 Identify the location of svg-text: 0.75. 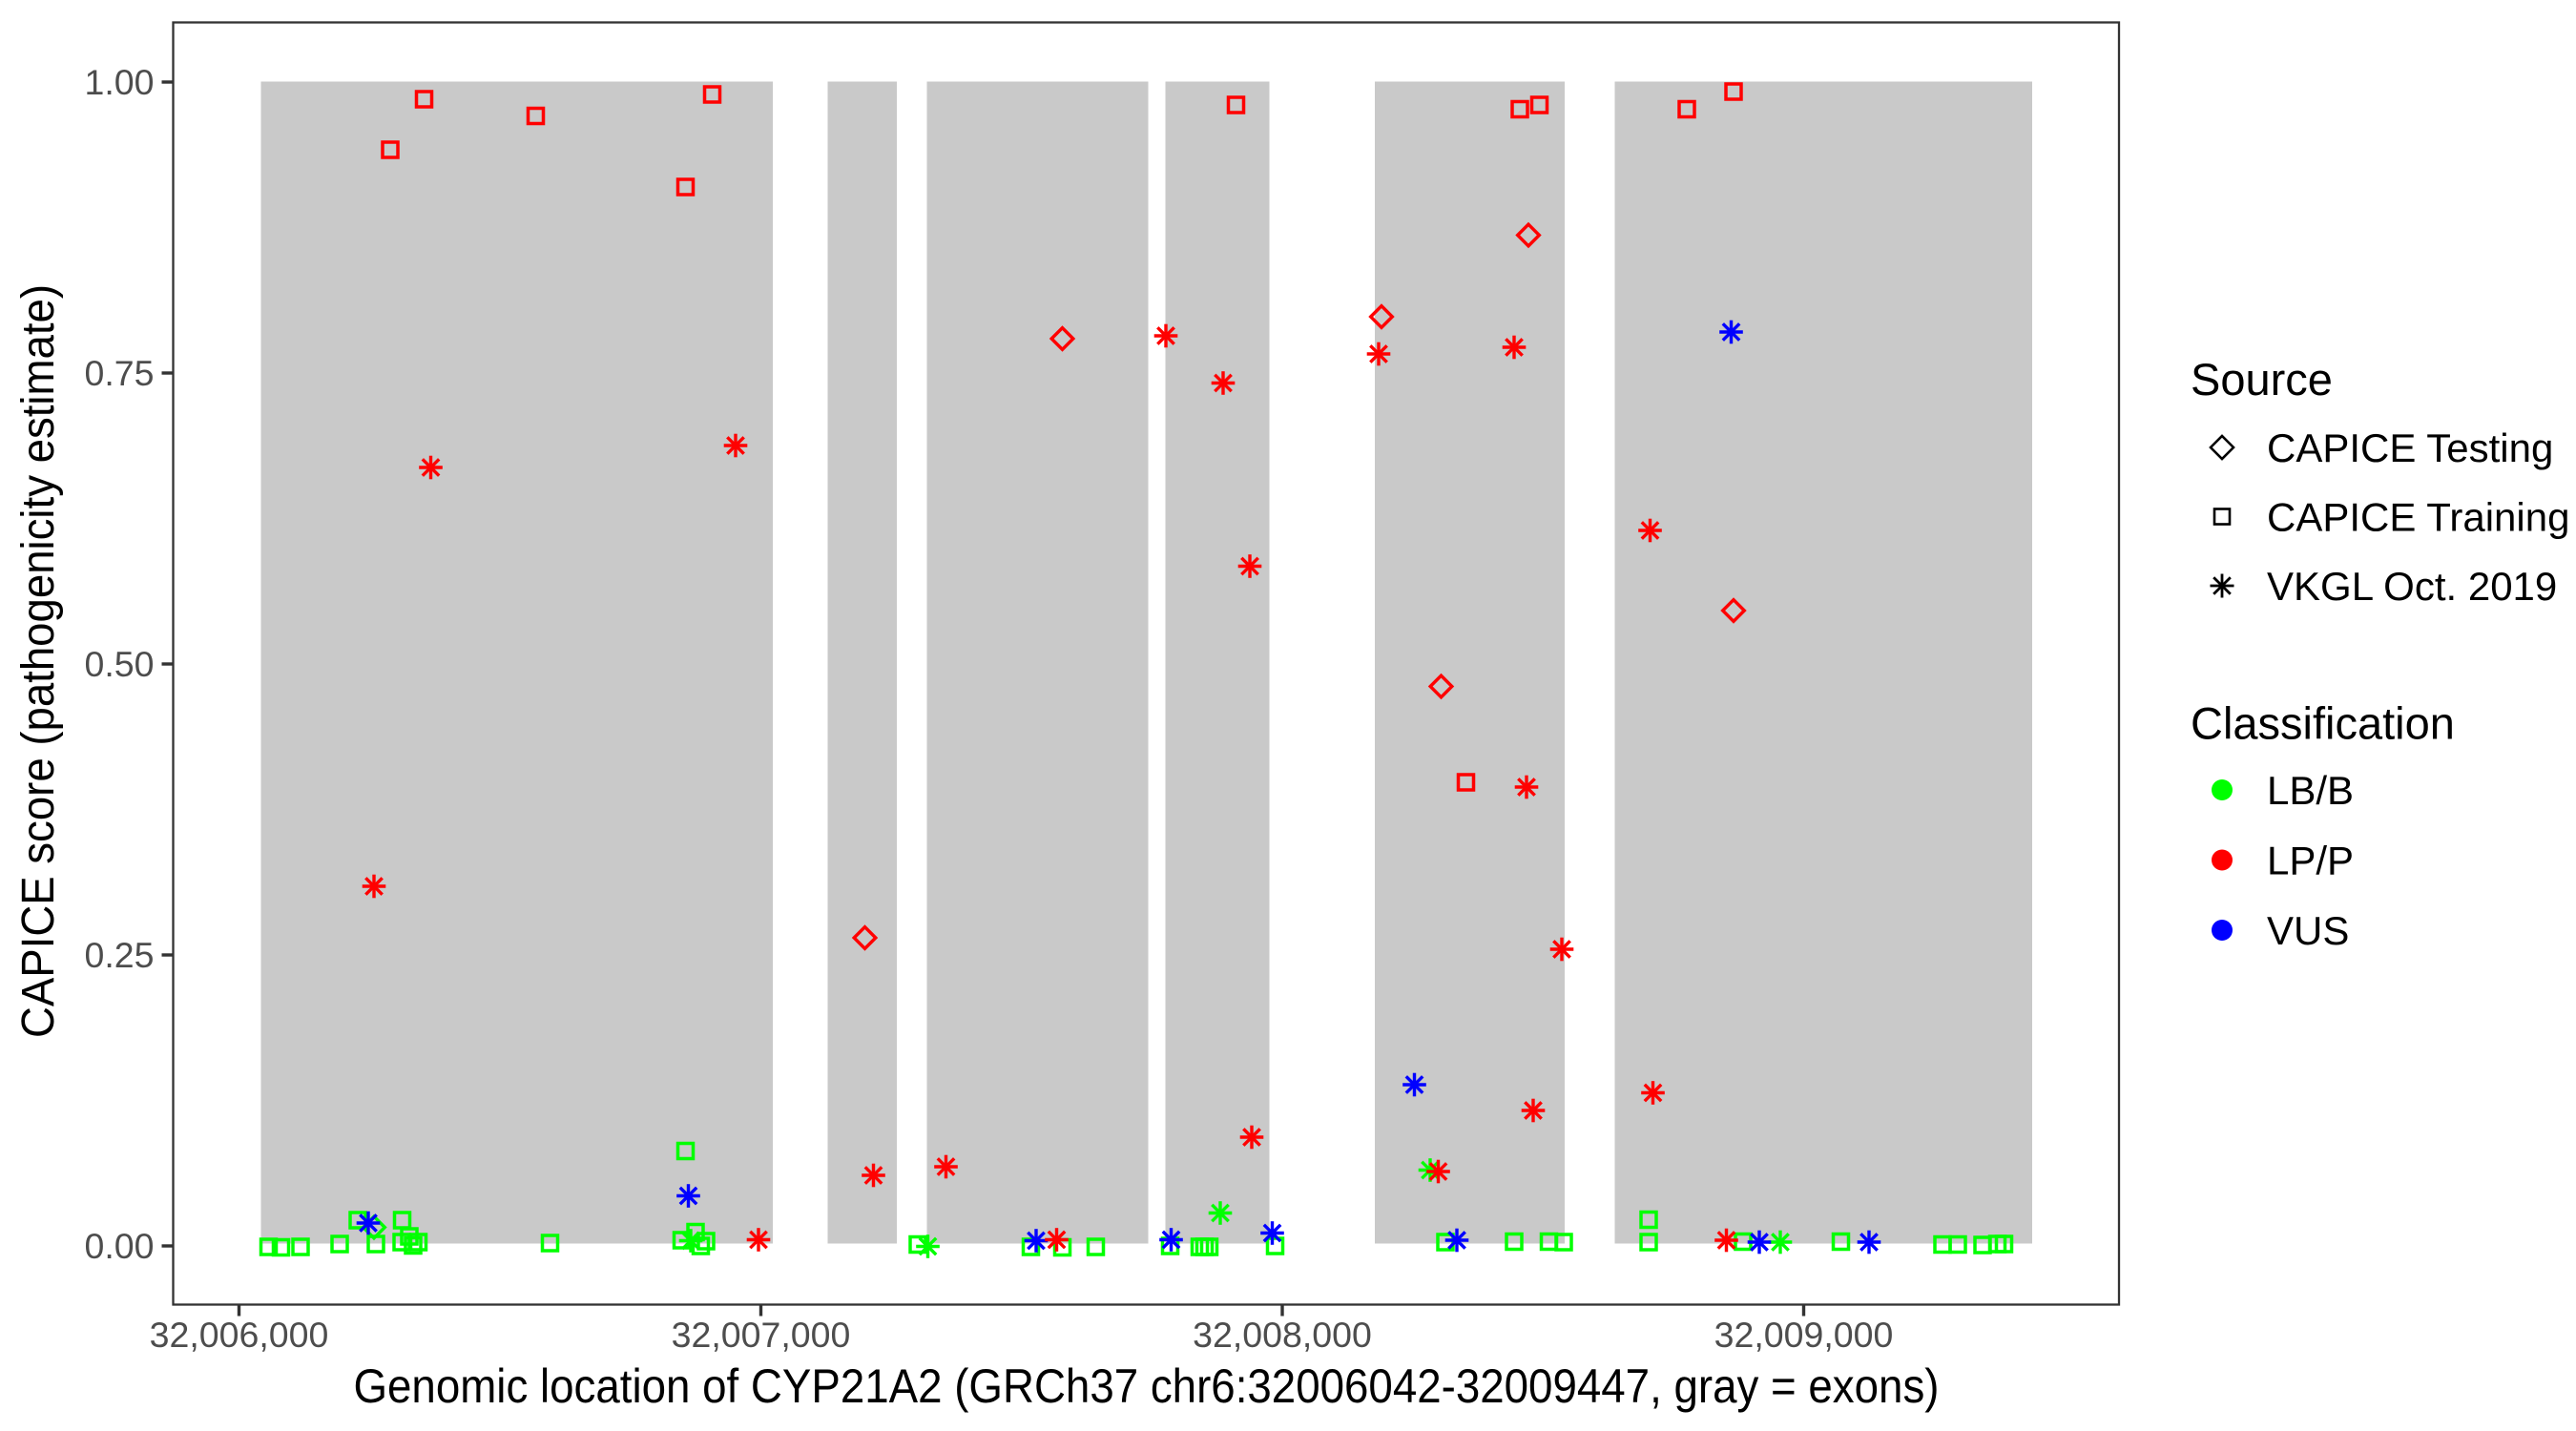
(120, 373).